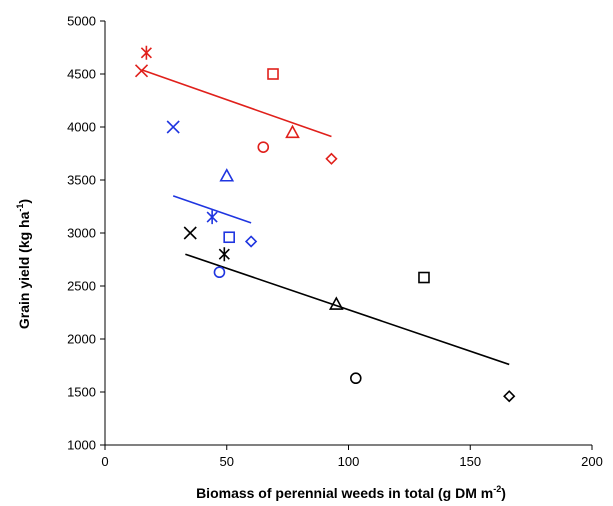 This screenshot has width=613, height=506. I want to click on x-tick-label: 150, so click(470, 461).